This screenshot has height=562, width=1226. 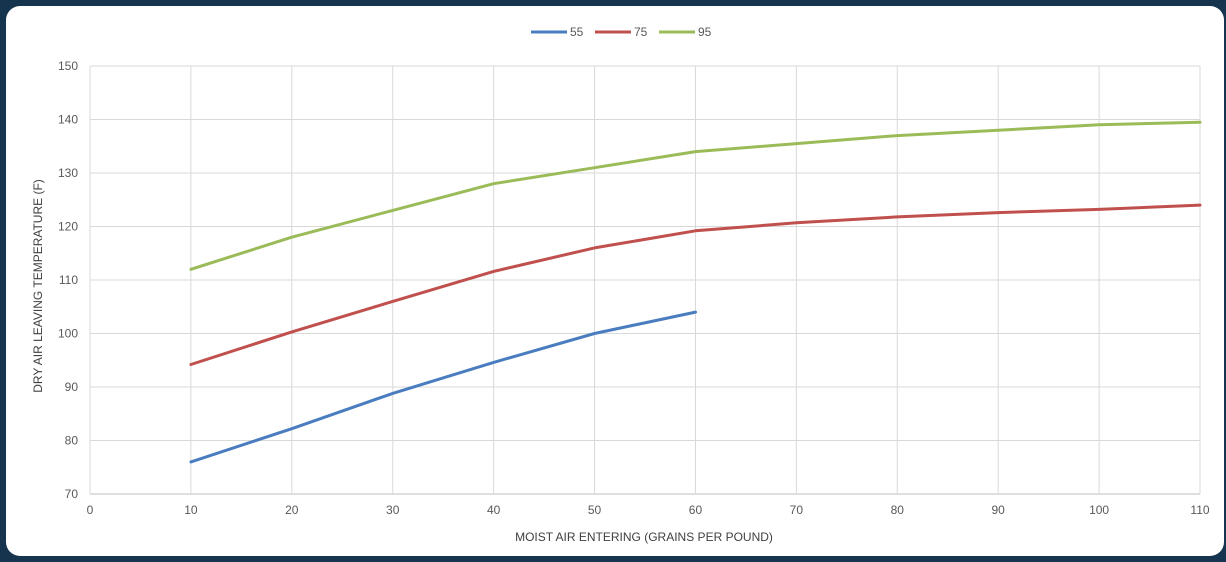 What do you see at coordinates (705, 32) in the screenshot?
I see `legend-label-95: 95` at bounding box center [705, 32].